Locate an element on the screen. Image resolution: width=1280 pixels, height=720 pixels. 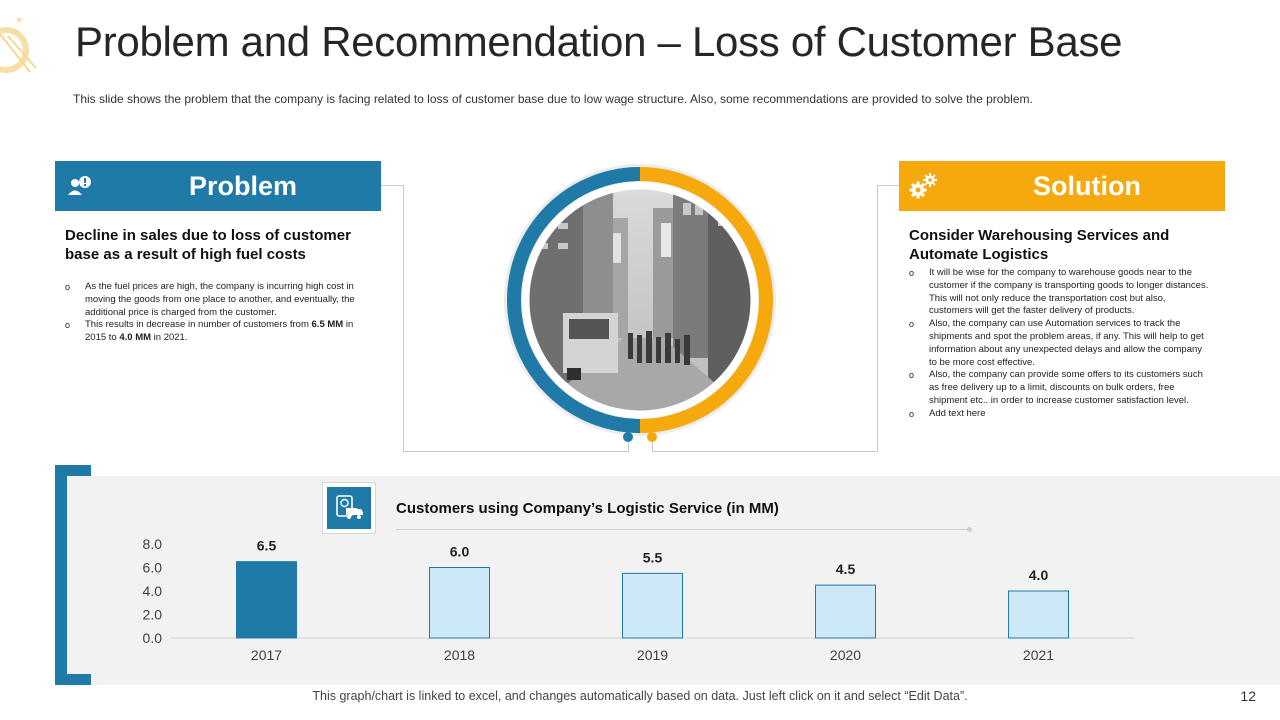
x-tick-label: 2020 is located at coordinates (845, 655).